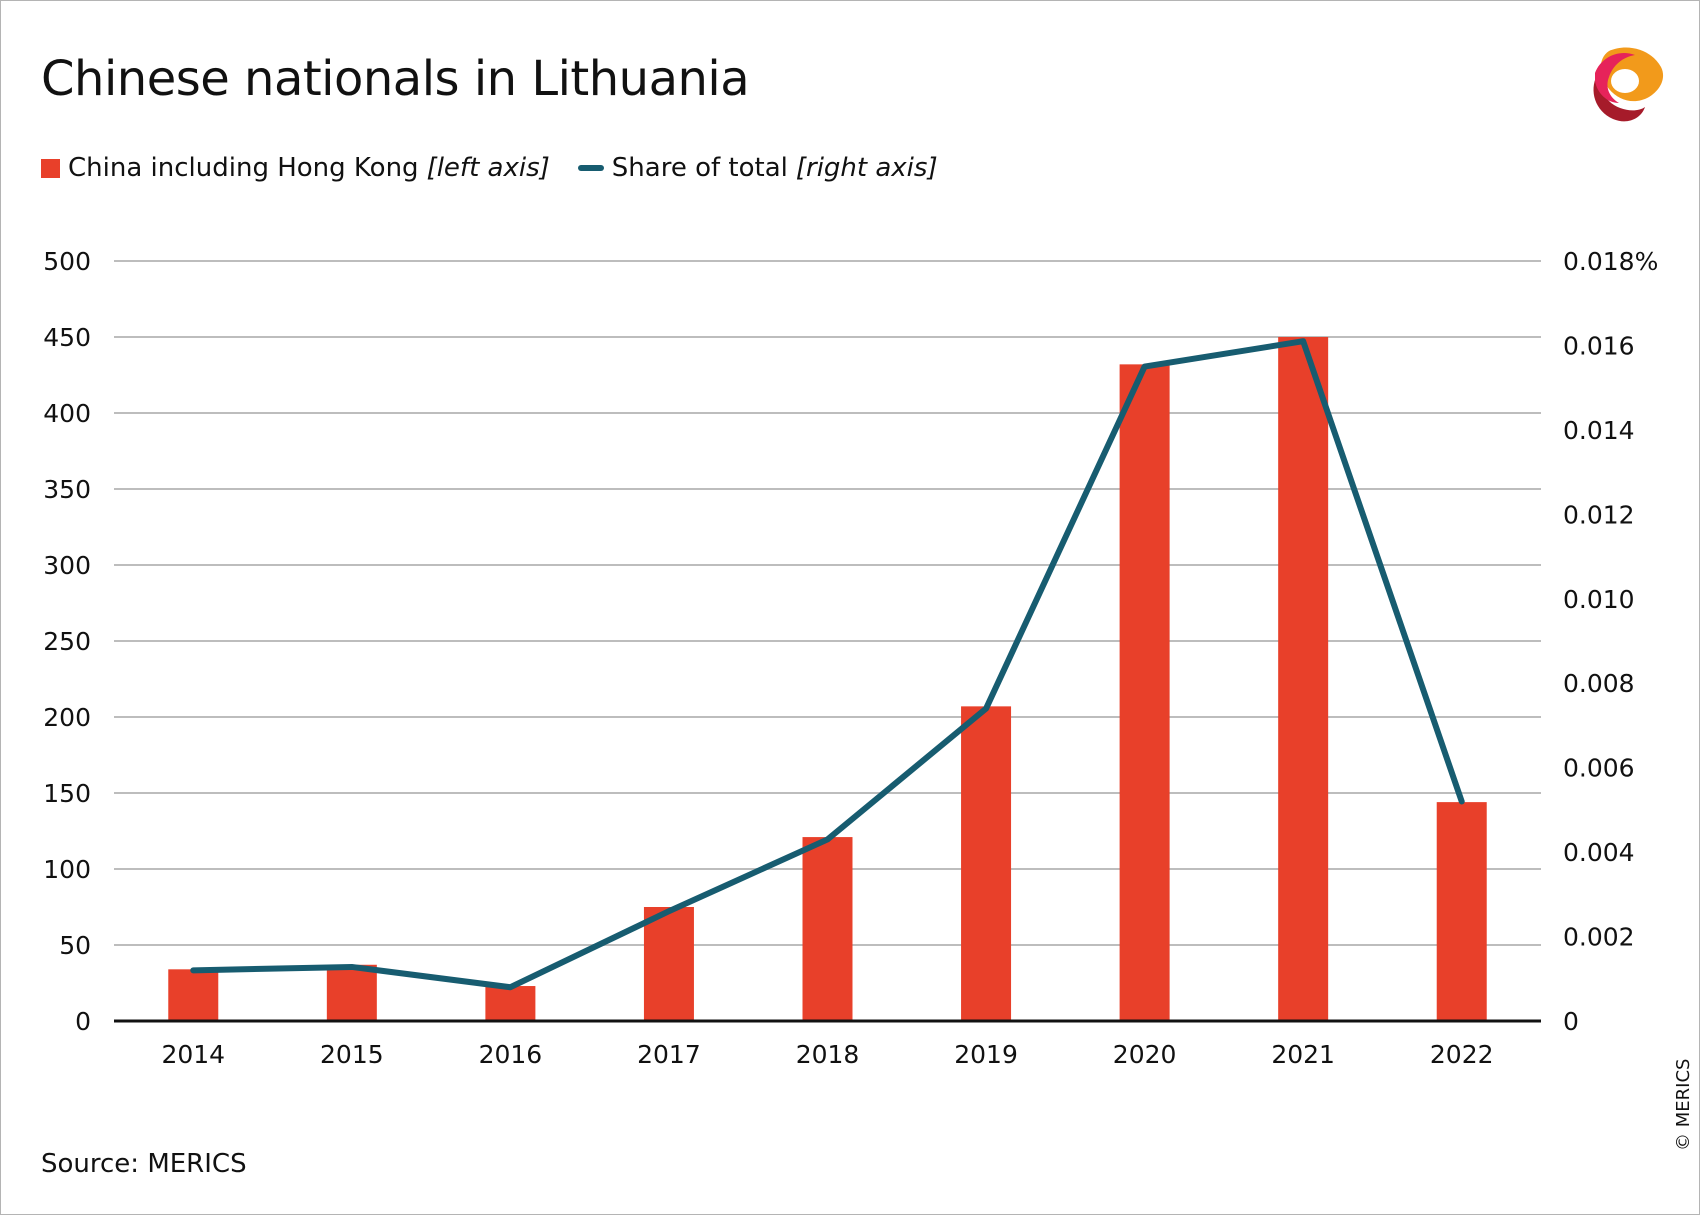 Image resolution: width=1700 pixels, height=1215 pixels. I want to click on right-axis-tick-label: 0.006, so click(1599, 768).